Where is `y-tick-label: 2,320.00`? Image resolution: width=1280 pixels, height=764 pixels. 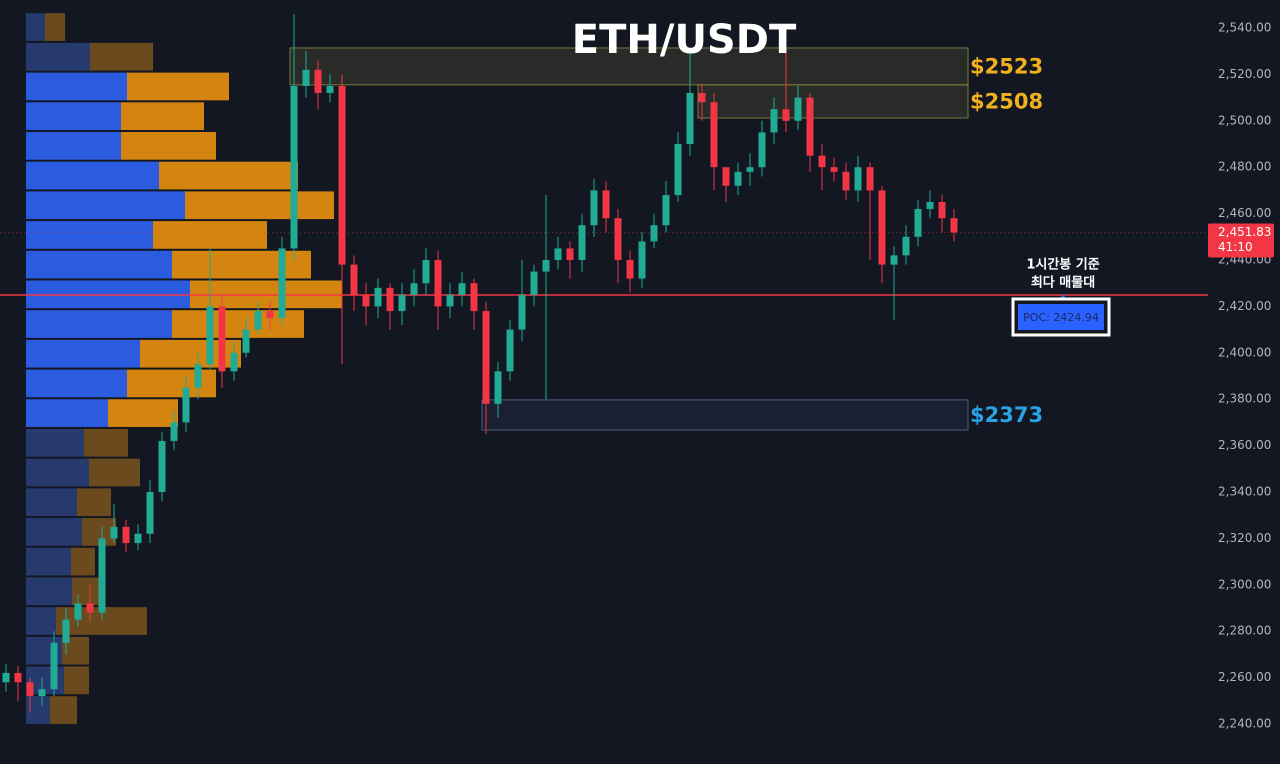
y-tick-label: 2,320.00 is located at coordinates (1244, 538).